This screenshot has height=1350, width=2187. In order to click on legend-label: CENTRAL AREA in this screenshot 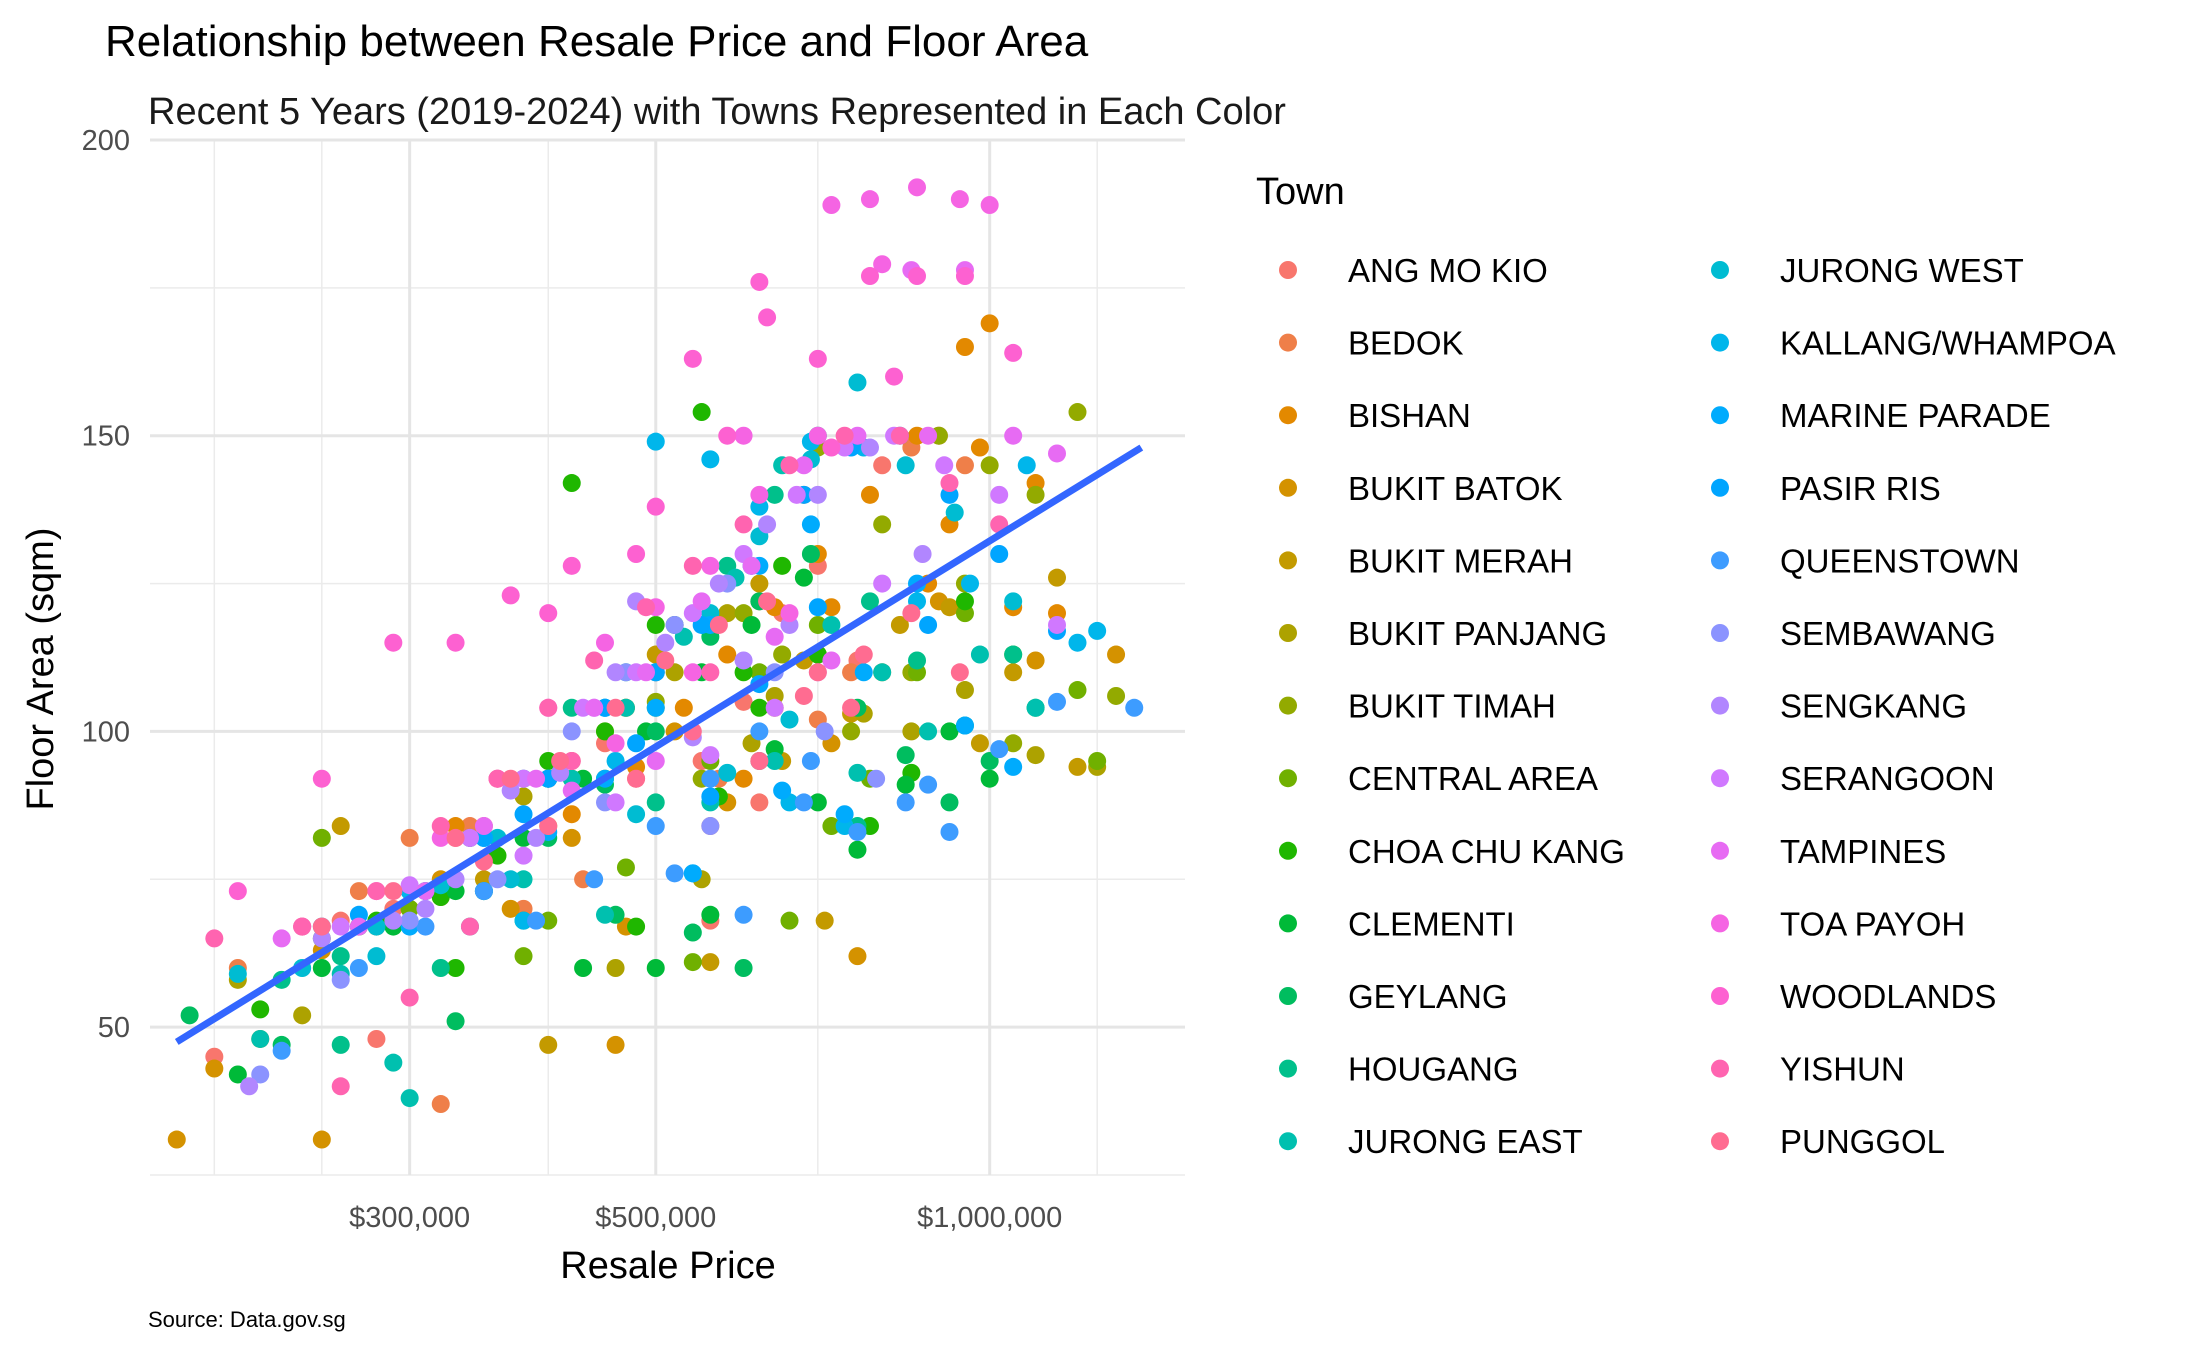, I will do `click(1473, 778)`.